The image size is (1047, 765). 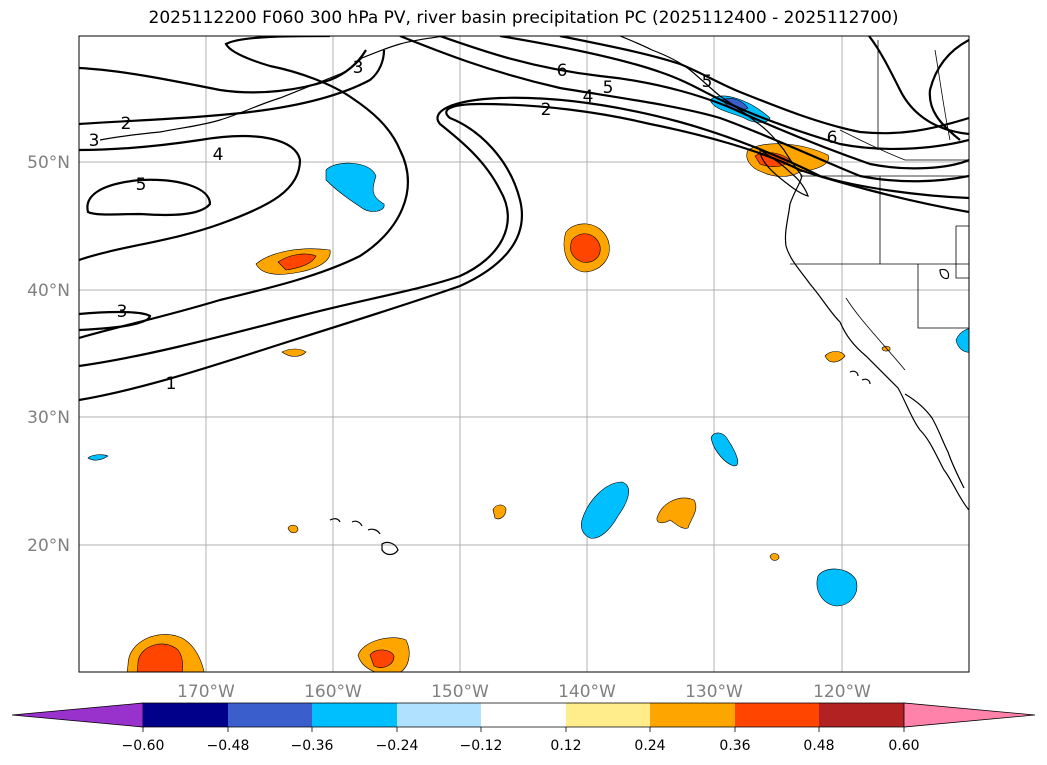 What do you see at coordinates (818, 746) in the screenshot?
I see `colorbar-tick-label: 0.48` at bounding box center [818, 746].